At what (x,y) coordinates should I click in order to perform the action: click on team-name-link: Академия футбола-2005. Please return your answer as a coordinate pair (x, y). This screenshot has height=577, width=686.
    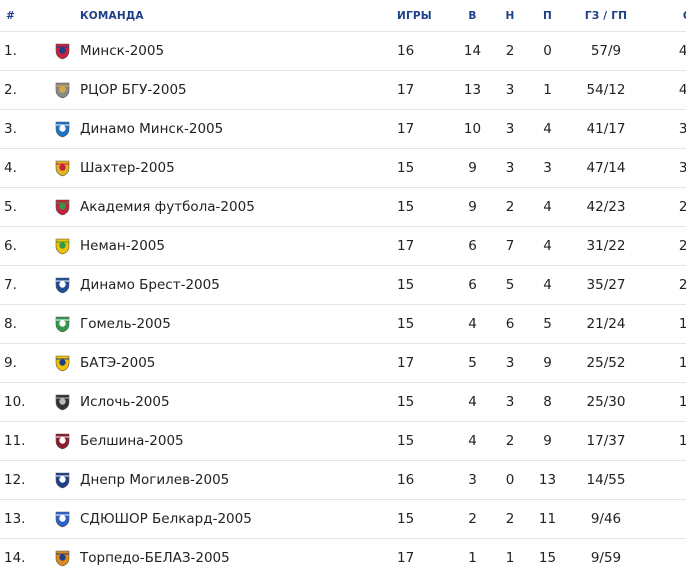
    Looking at the image, I should click on (167, 207).